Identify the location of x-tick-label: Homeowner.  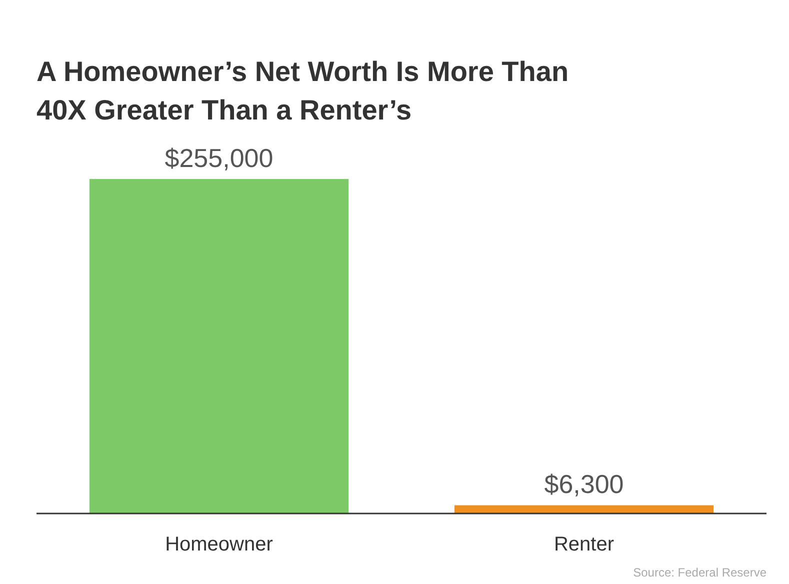
(219, 545).